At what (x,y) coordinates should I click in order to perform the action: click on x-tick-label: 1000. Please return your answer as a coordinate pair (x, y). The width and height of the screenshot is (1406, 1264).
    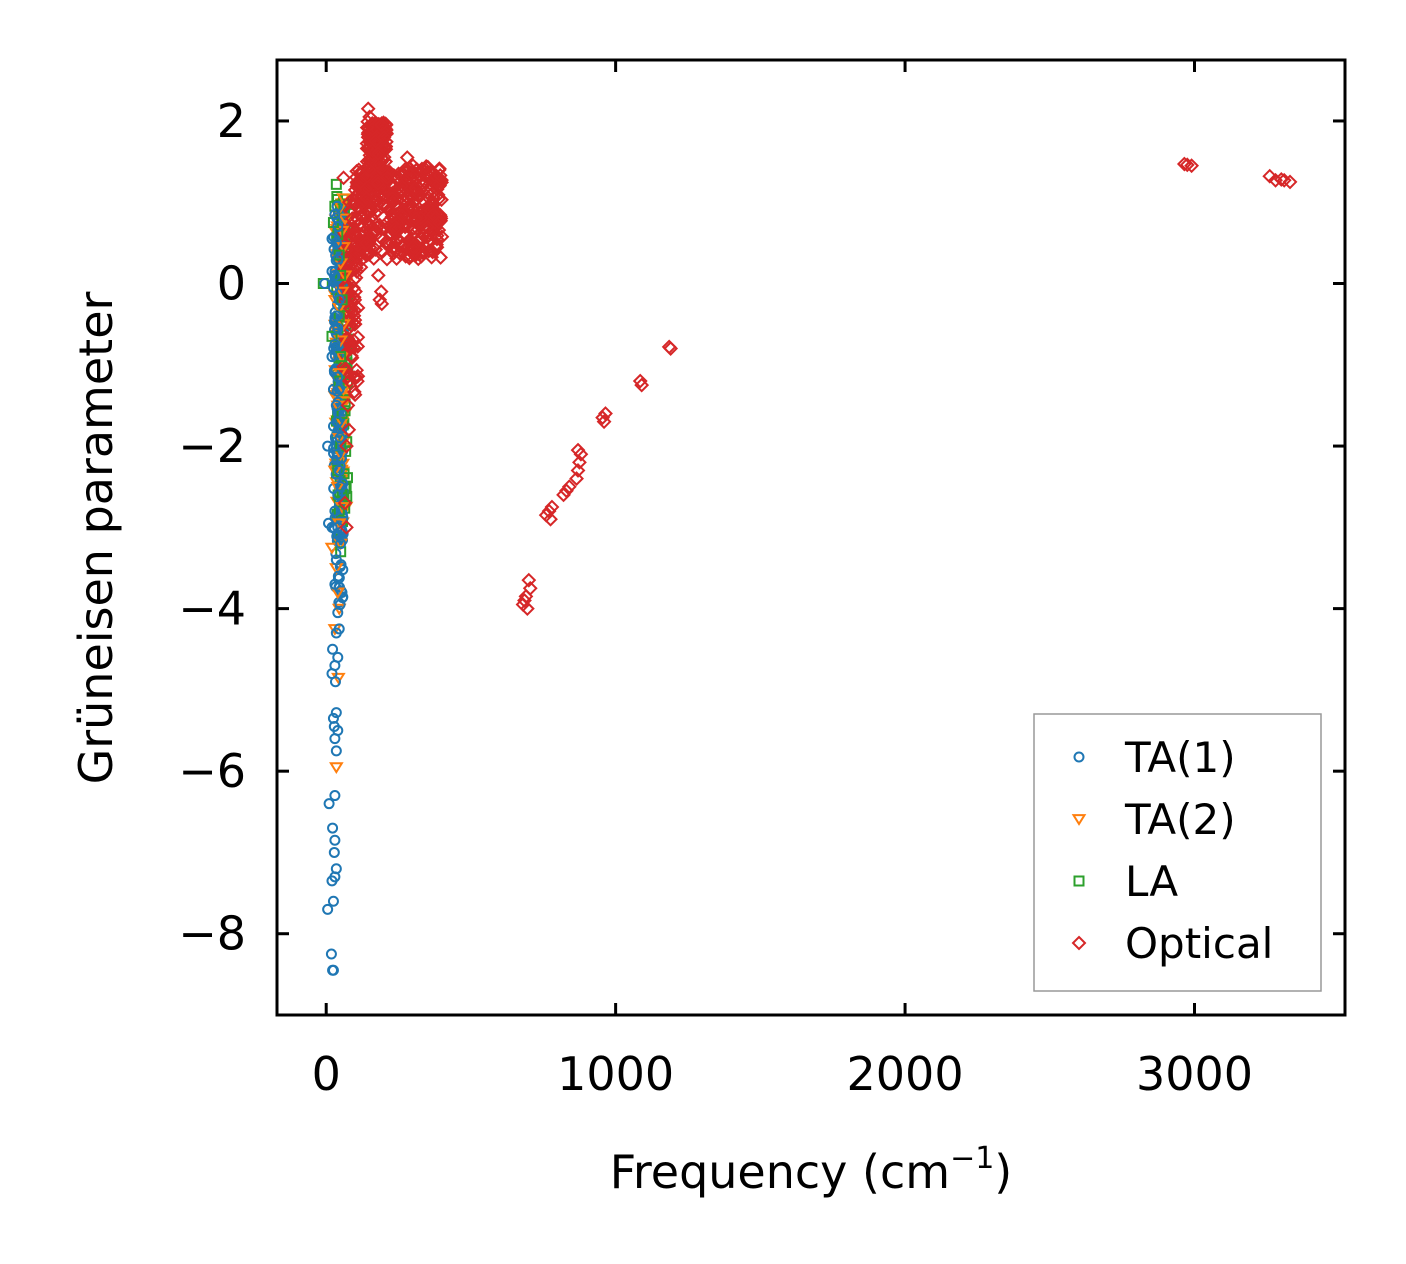
    Looking at the image, I should click on (615, 1074).